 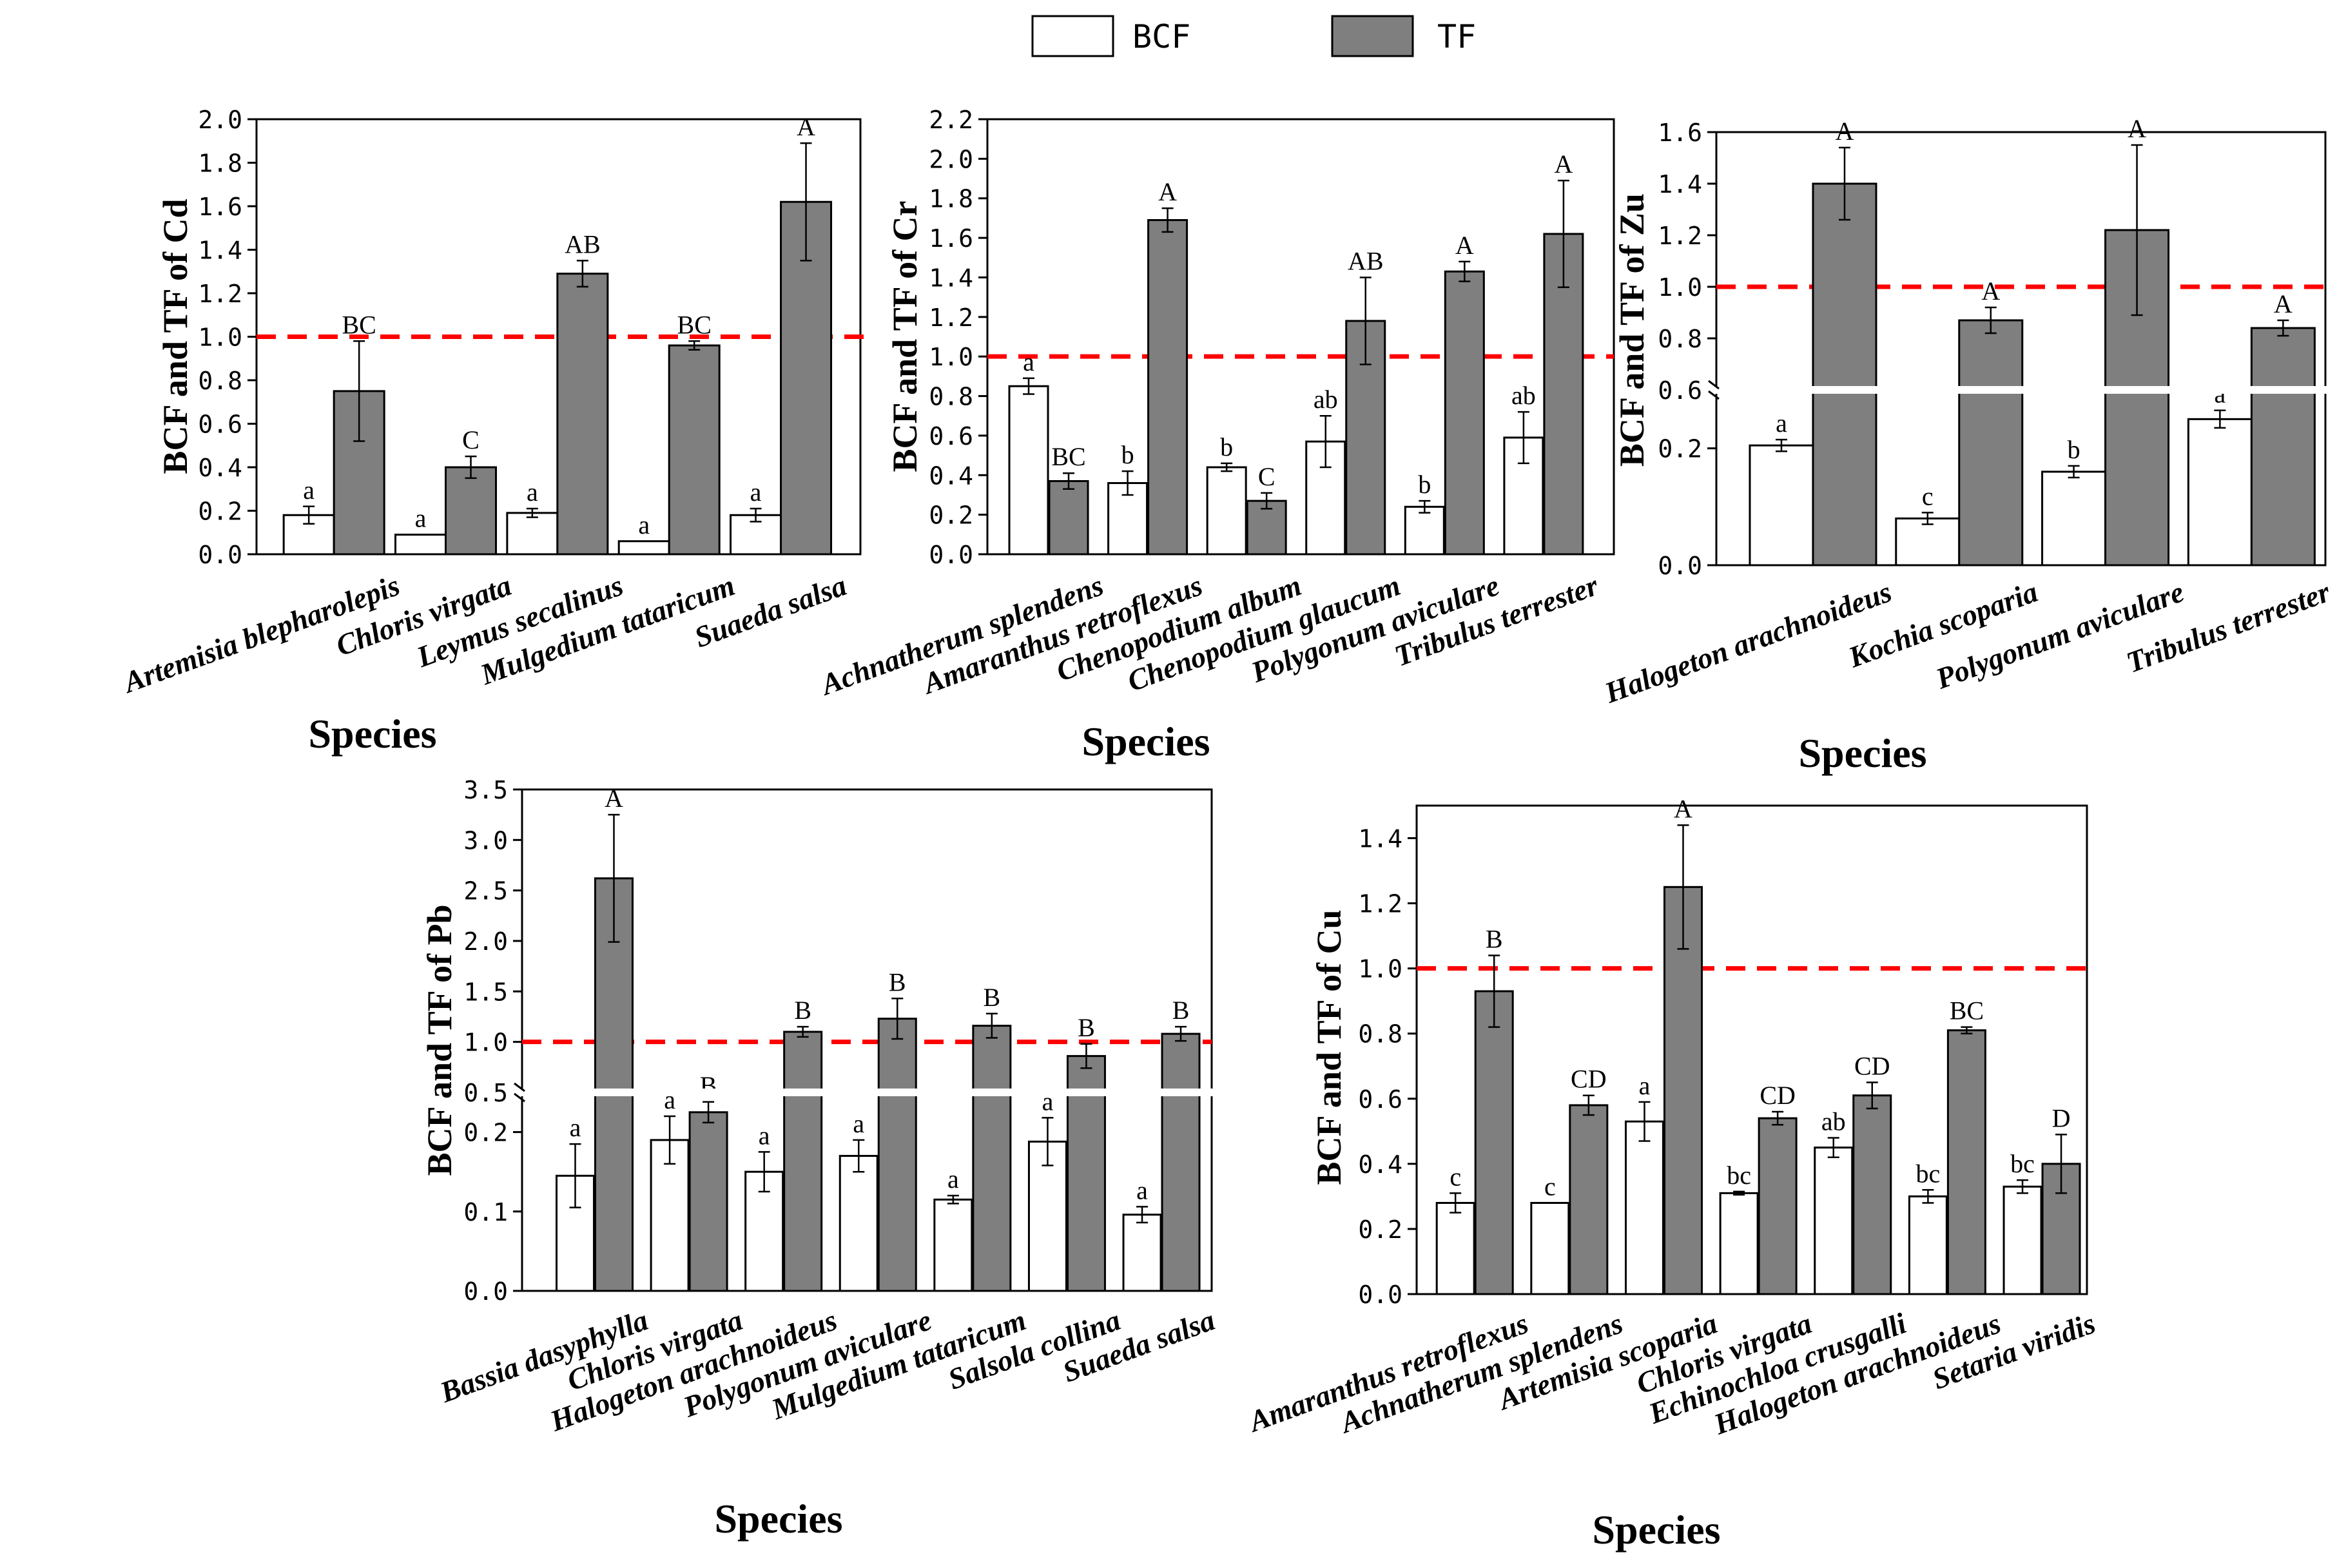 What do you see at coordinates (485, 790) in the screenshot?
I see `y-tick-label: 3.5` at bounding box center [485, 790].